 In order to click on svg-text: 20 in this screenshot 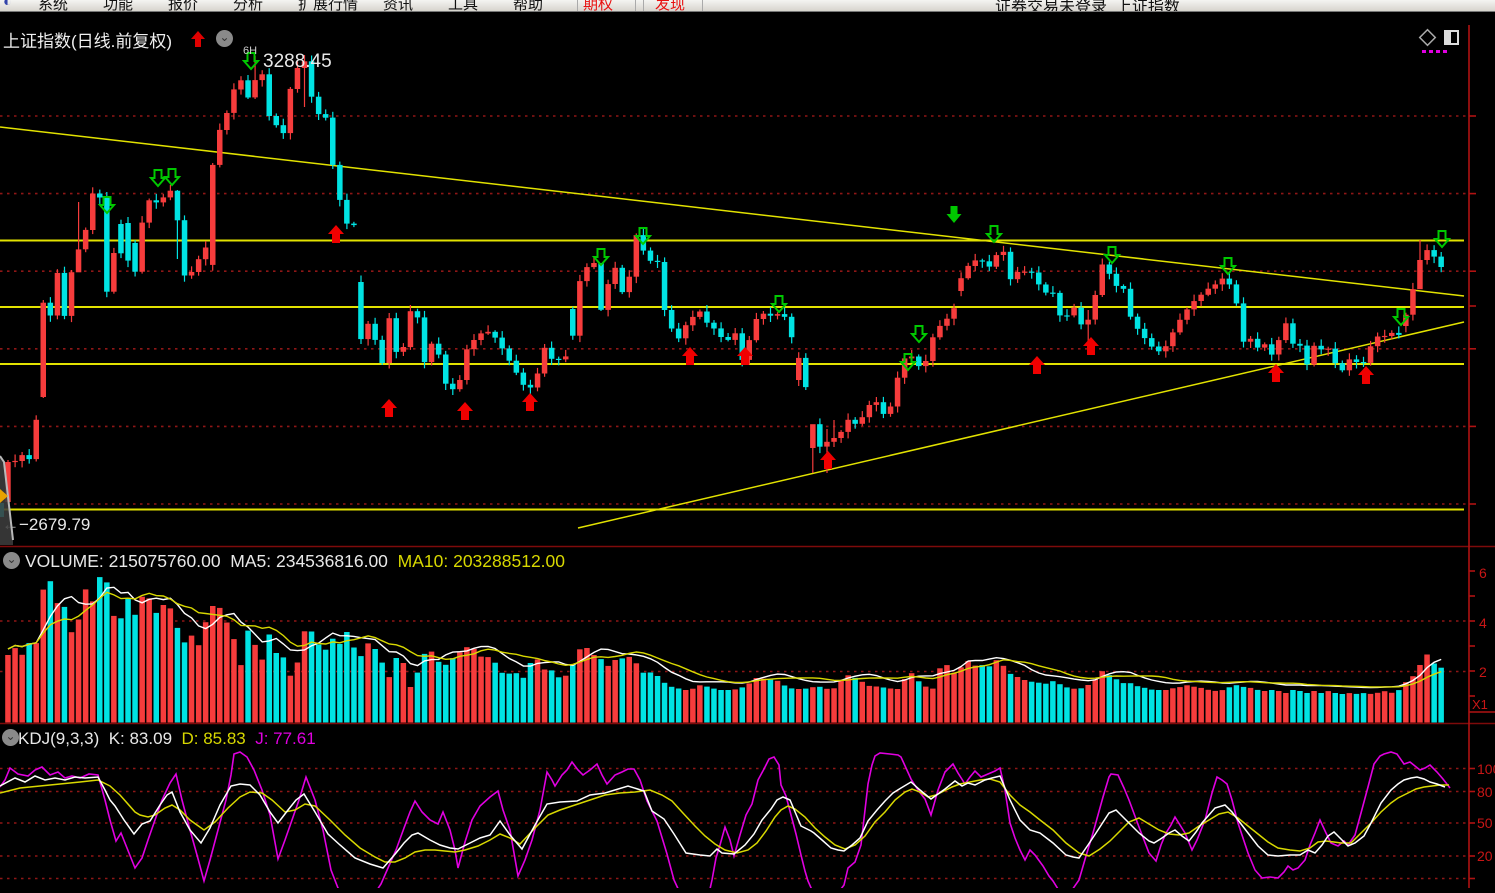, I will do `click(1485, 856)`.